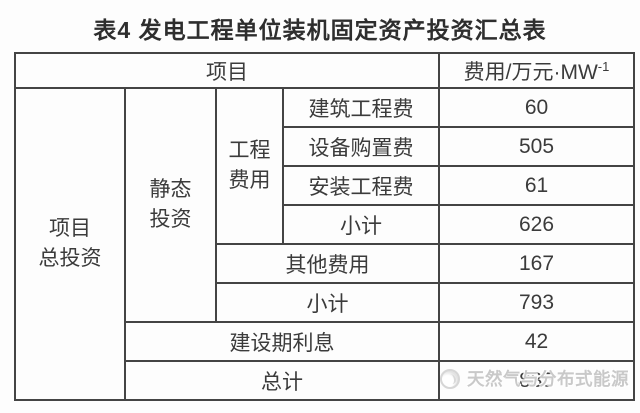 This screenshot has height=413, width=640. I want to click on row-label-grand-total: 总计, so click(282, 380).